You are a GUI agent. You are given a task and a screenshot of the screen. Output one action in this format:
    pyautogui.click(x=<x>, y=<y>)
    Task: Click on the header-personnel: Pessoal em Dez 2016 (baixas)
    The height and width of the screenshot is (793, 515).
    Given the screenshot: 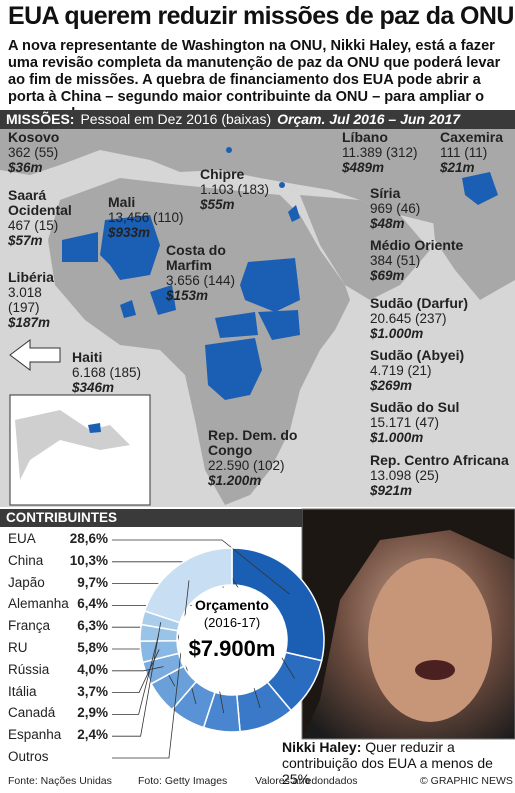 What is the action you would take?
    pyautogui.click(x=176, y=119)
    